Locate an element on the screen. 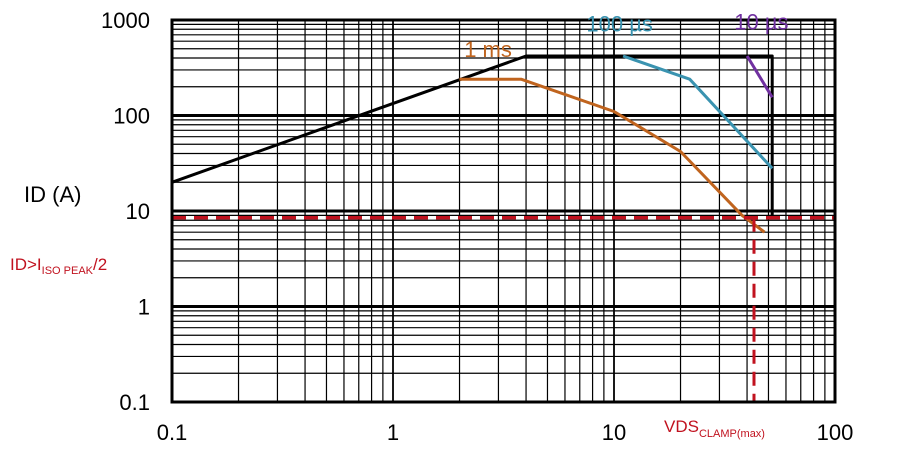 This screenshot has height=460, width=900. series-label: 10 µs is located at coordinates (761, 21).